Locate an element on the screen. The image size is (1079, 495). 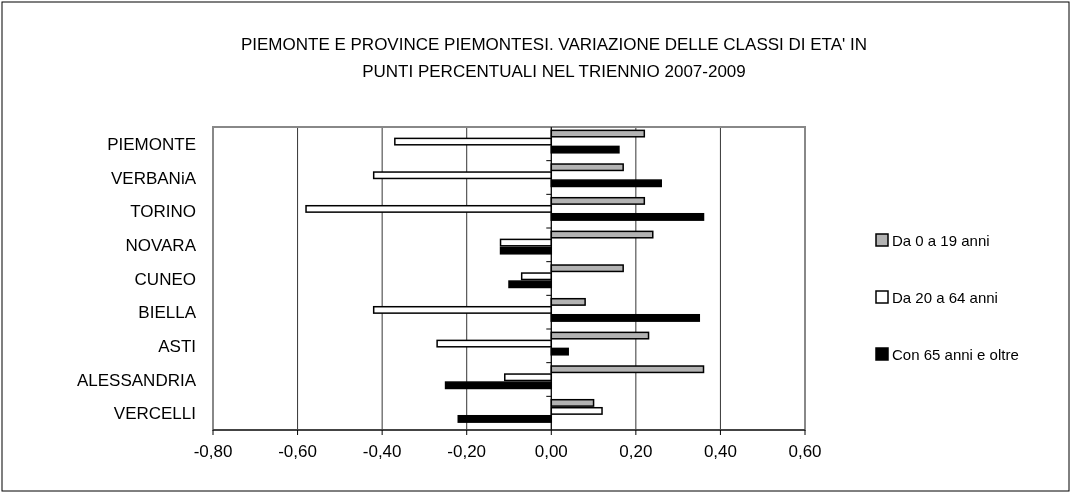
legend-label: Con 65 anni e oltre is located at coordinates (955, 354).